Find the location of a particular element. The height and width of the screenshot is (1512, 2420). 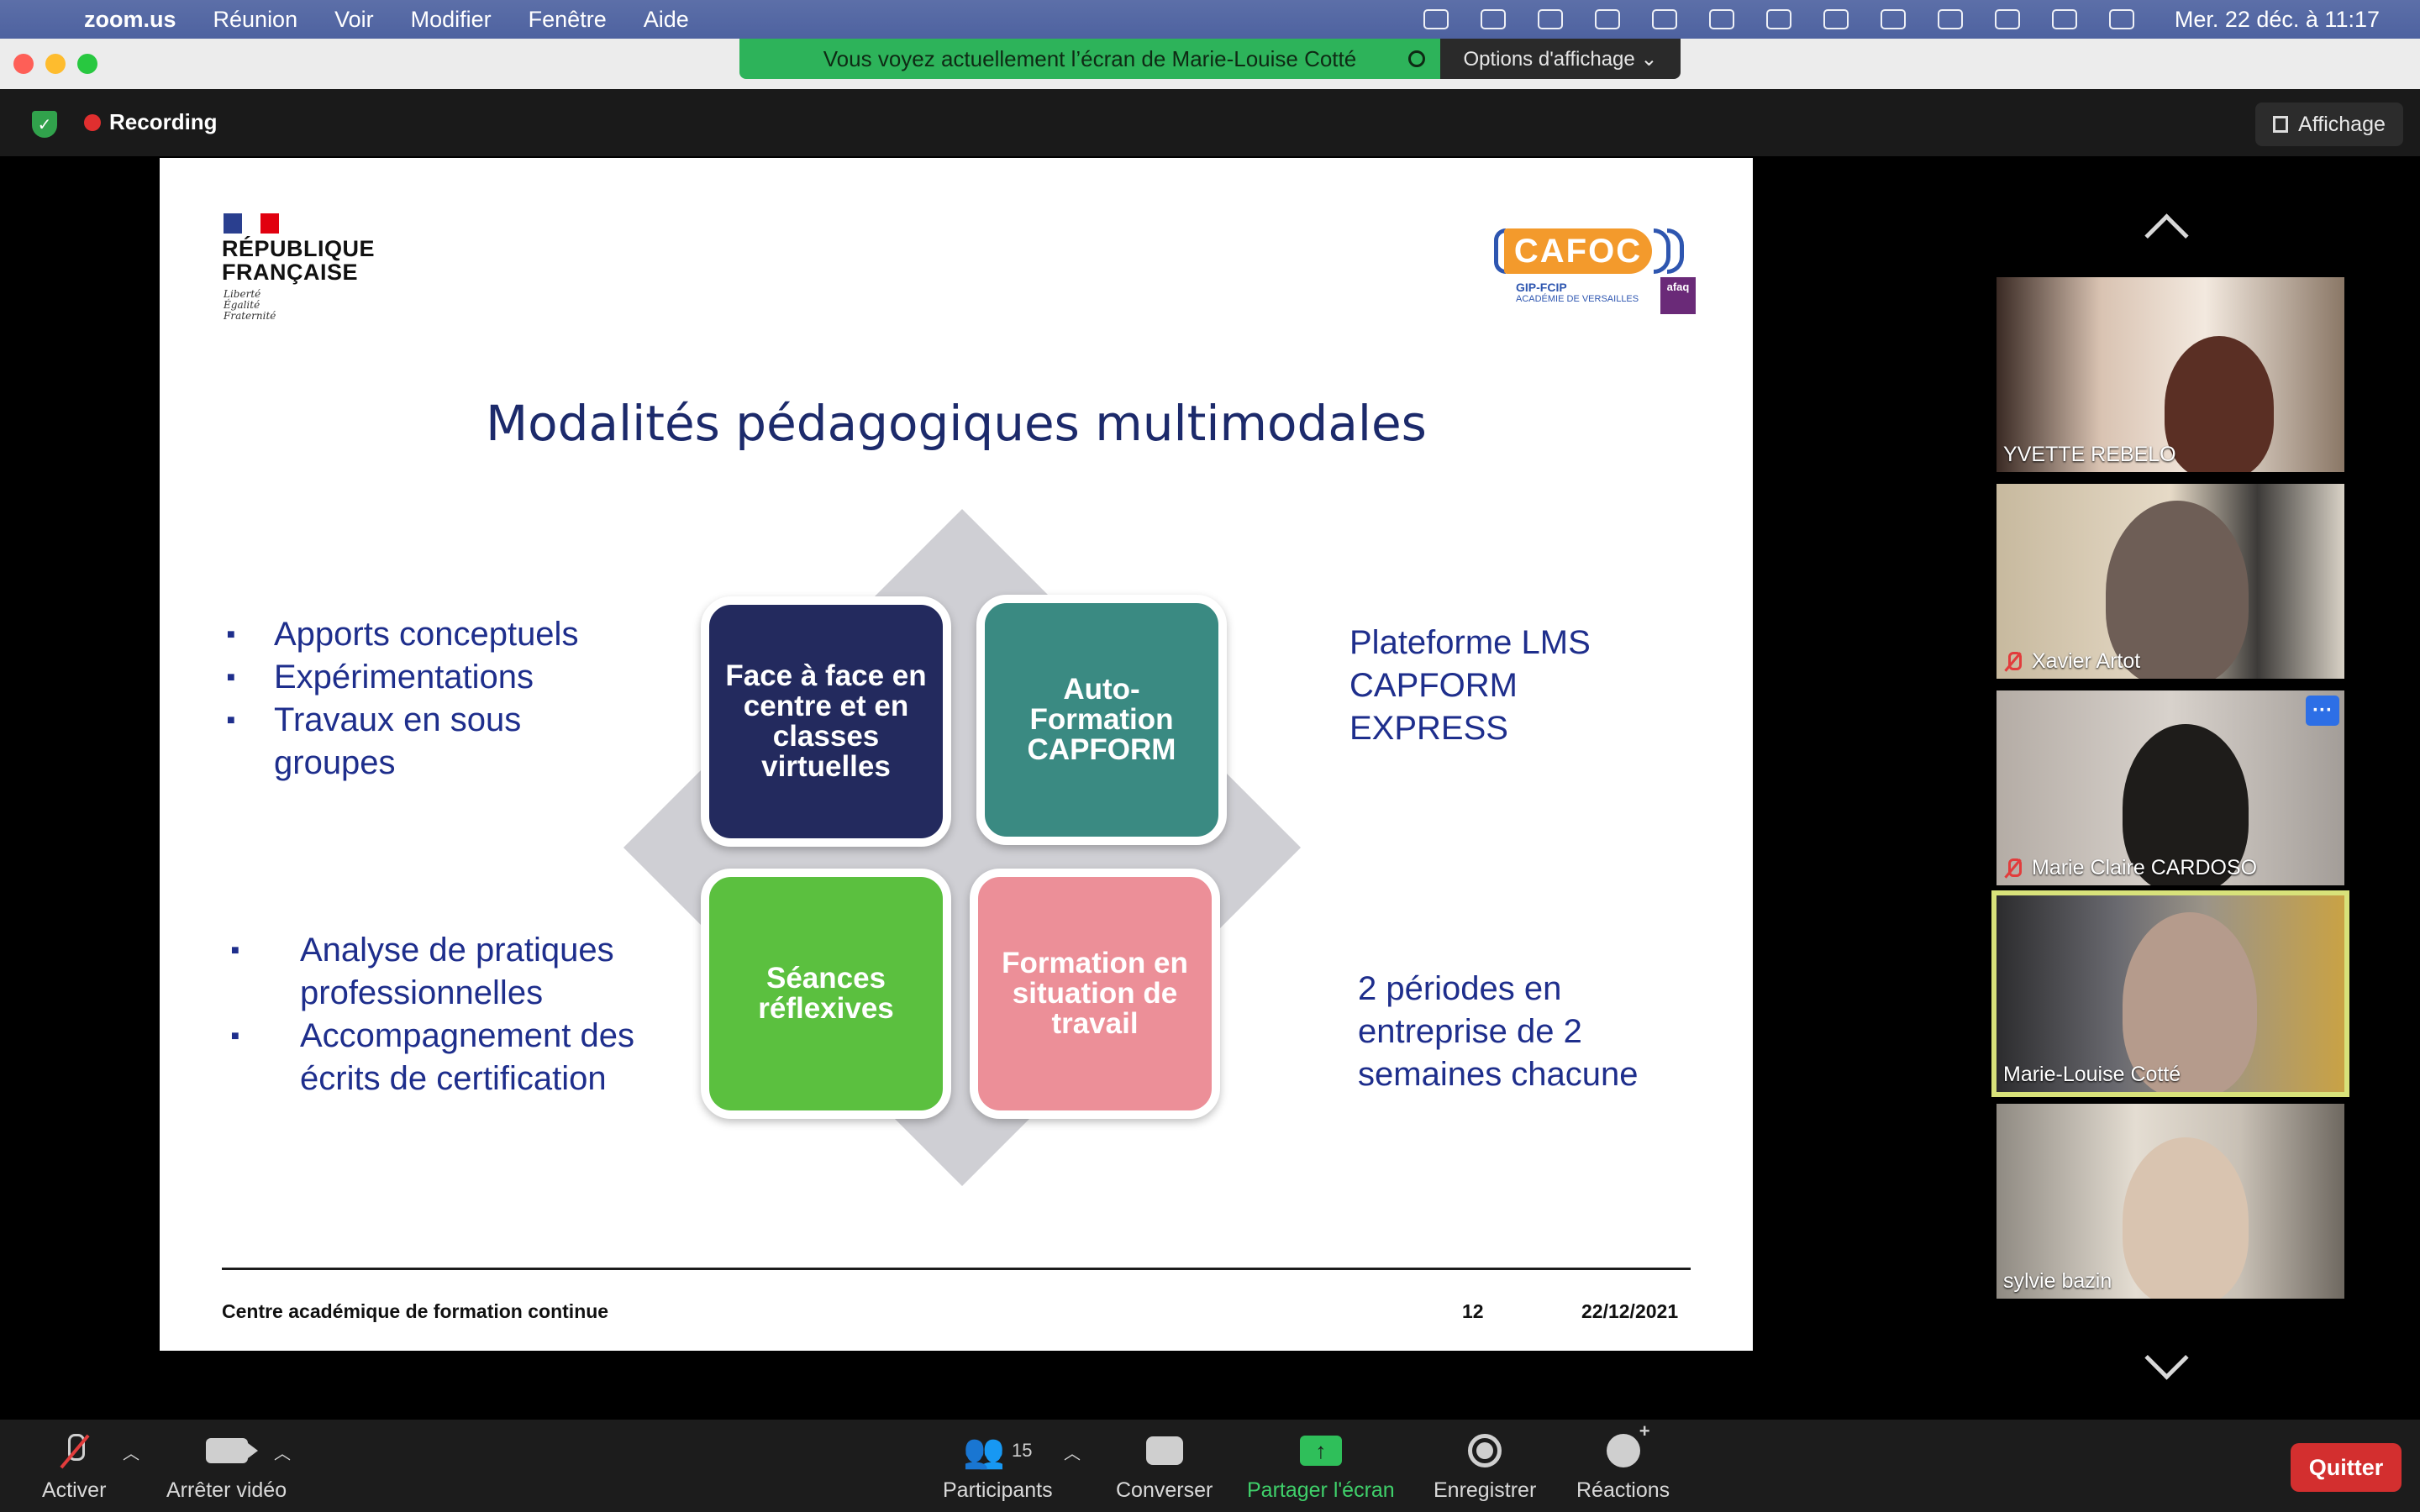

bluetooth-icon is located at coordinates (2007, 19).